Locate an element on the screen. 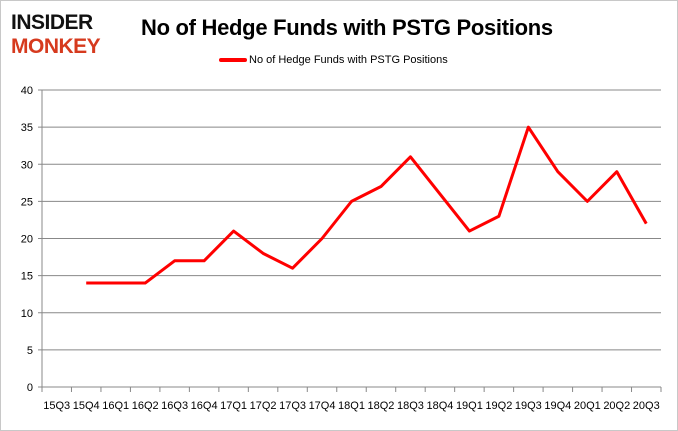 This screenshot has width=678, height=431. svg-text: INSIDER is located at coordinates (52, 22).